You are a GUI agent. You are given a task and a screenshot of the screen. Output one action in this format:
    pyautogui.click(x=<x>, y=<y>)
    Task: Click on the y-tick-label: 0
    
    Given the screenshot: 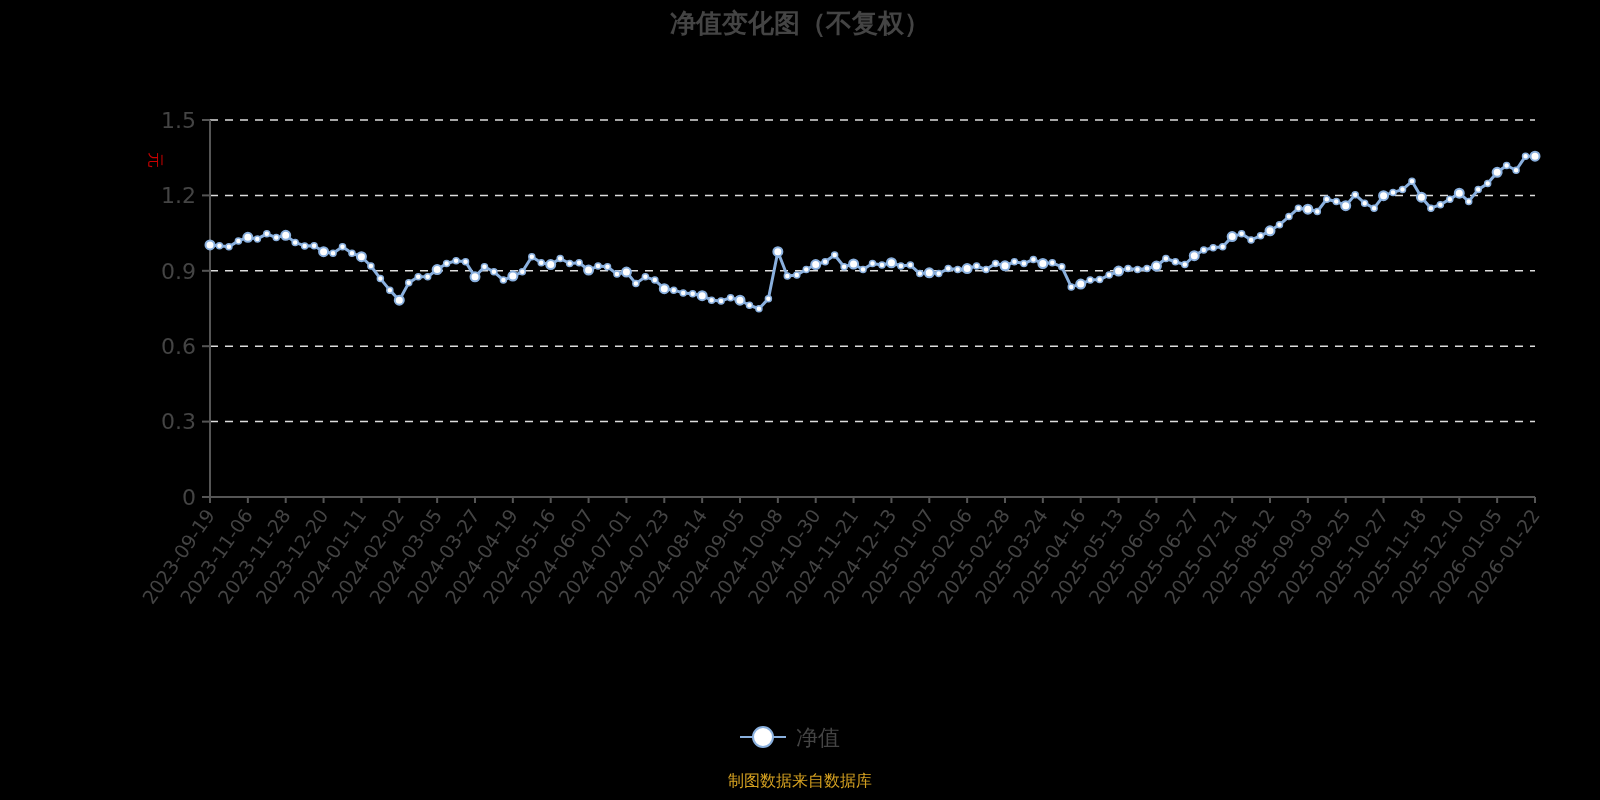 What is the action you would take?
    pyautogui.click(x=189, y=497)
    